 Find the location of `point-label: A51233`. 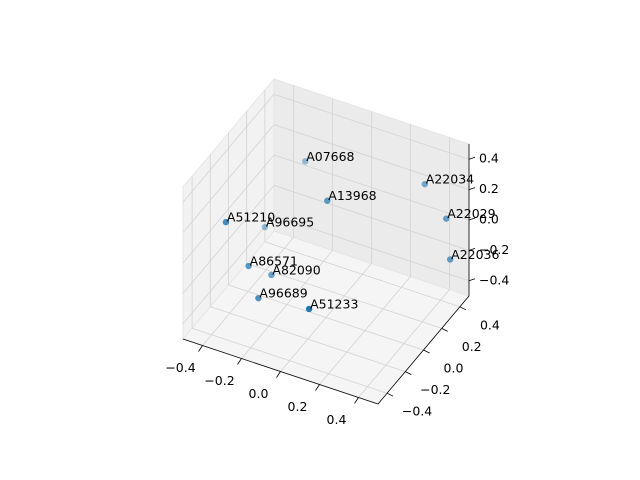

point-label: A51233 is located at coordinates (334, 303).